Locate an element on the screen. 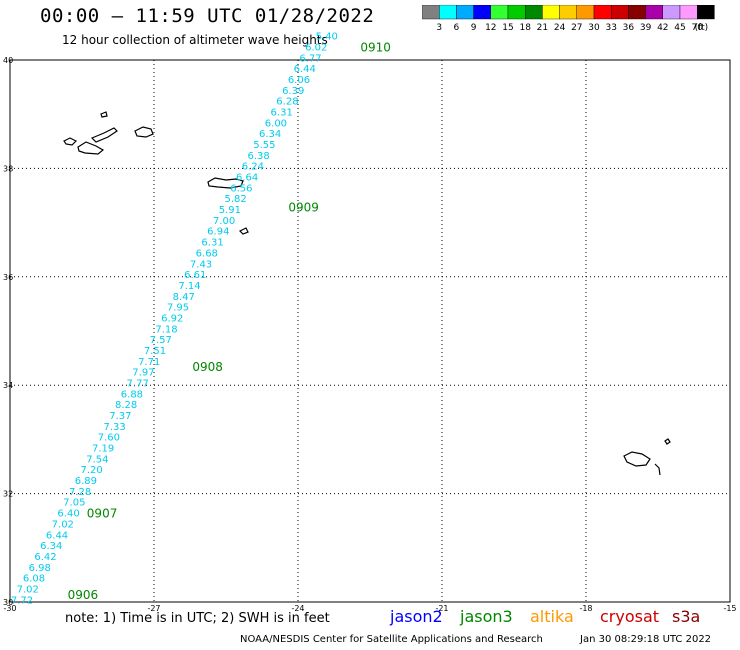 Image resolution: width=740 pixels, height=650 pixels. swh-value: 7.19 is located at coordinates (103, 449).